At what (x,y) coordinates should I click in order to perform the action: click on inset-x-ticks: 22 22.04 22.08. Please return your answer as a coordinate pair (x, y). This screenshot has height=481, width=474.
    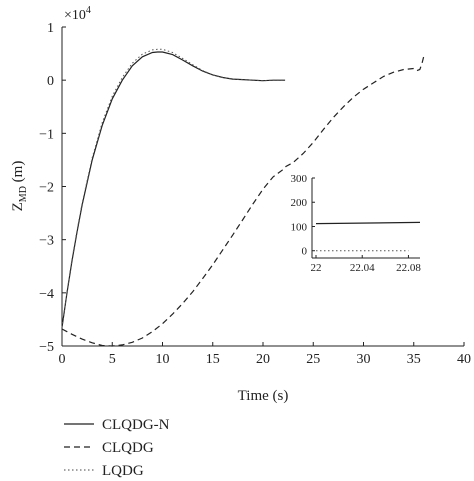
    Looking at the image, I should click on (366, 264).